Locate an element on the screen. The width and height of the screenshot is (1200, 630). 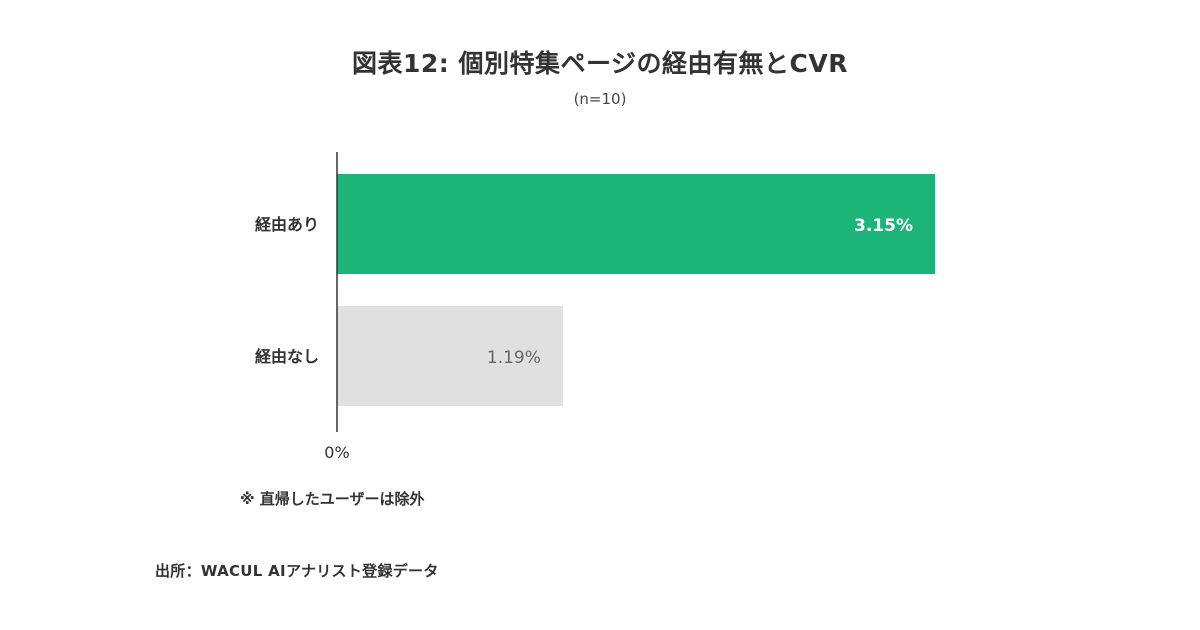
data-label: 1.19% is located at coordinates (514, 358).